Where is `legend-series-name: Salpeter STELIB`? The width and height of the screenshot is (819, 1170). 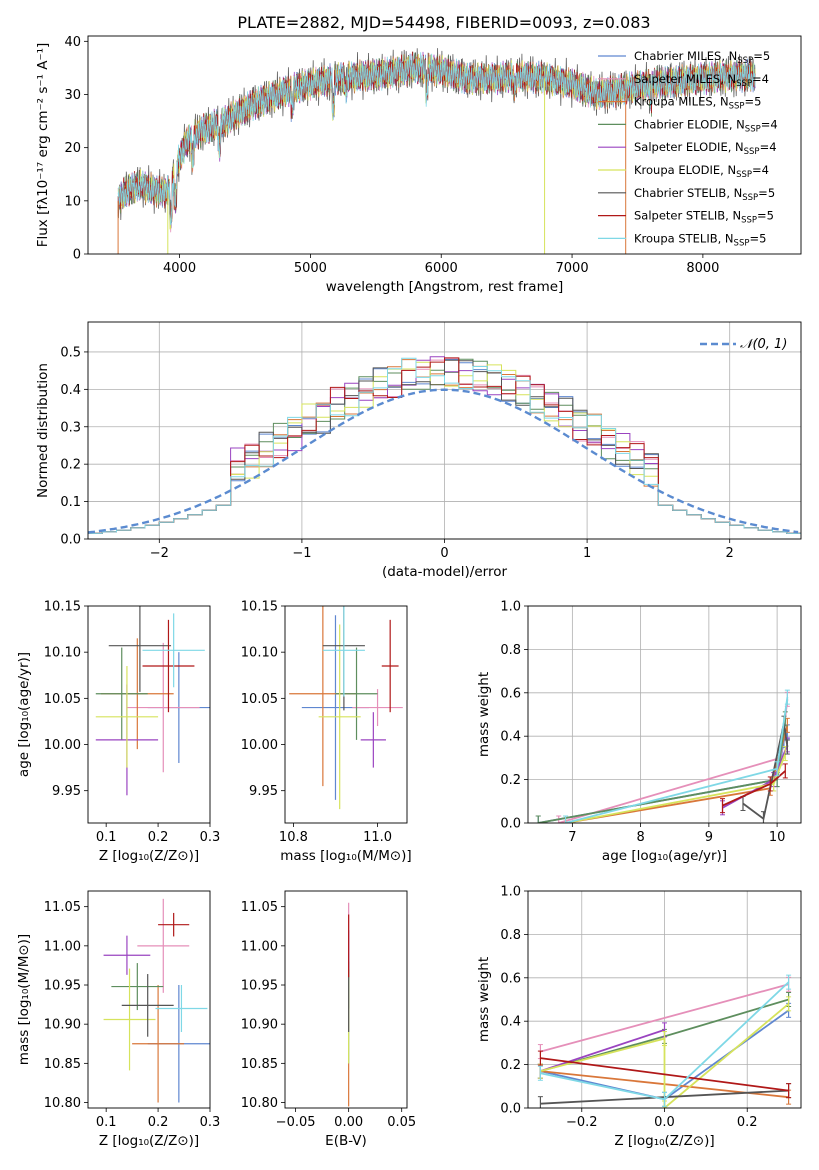 legend-series-name: Salpeter STELIB is located at coordinates (679, 216).